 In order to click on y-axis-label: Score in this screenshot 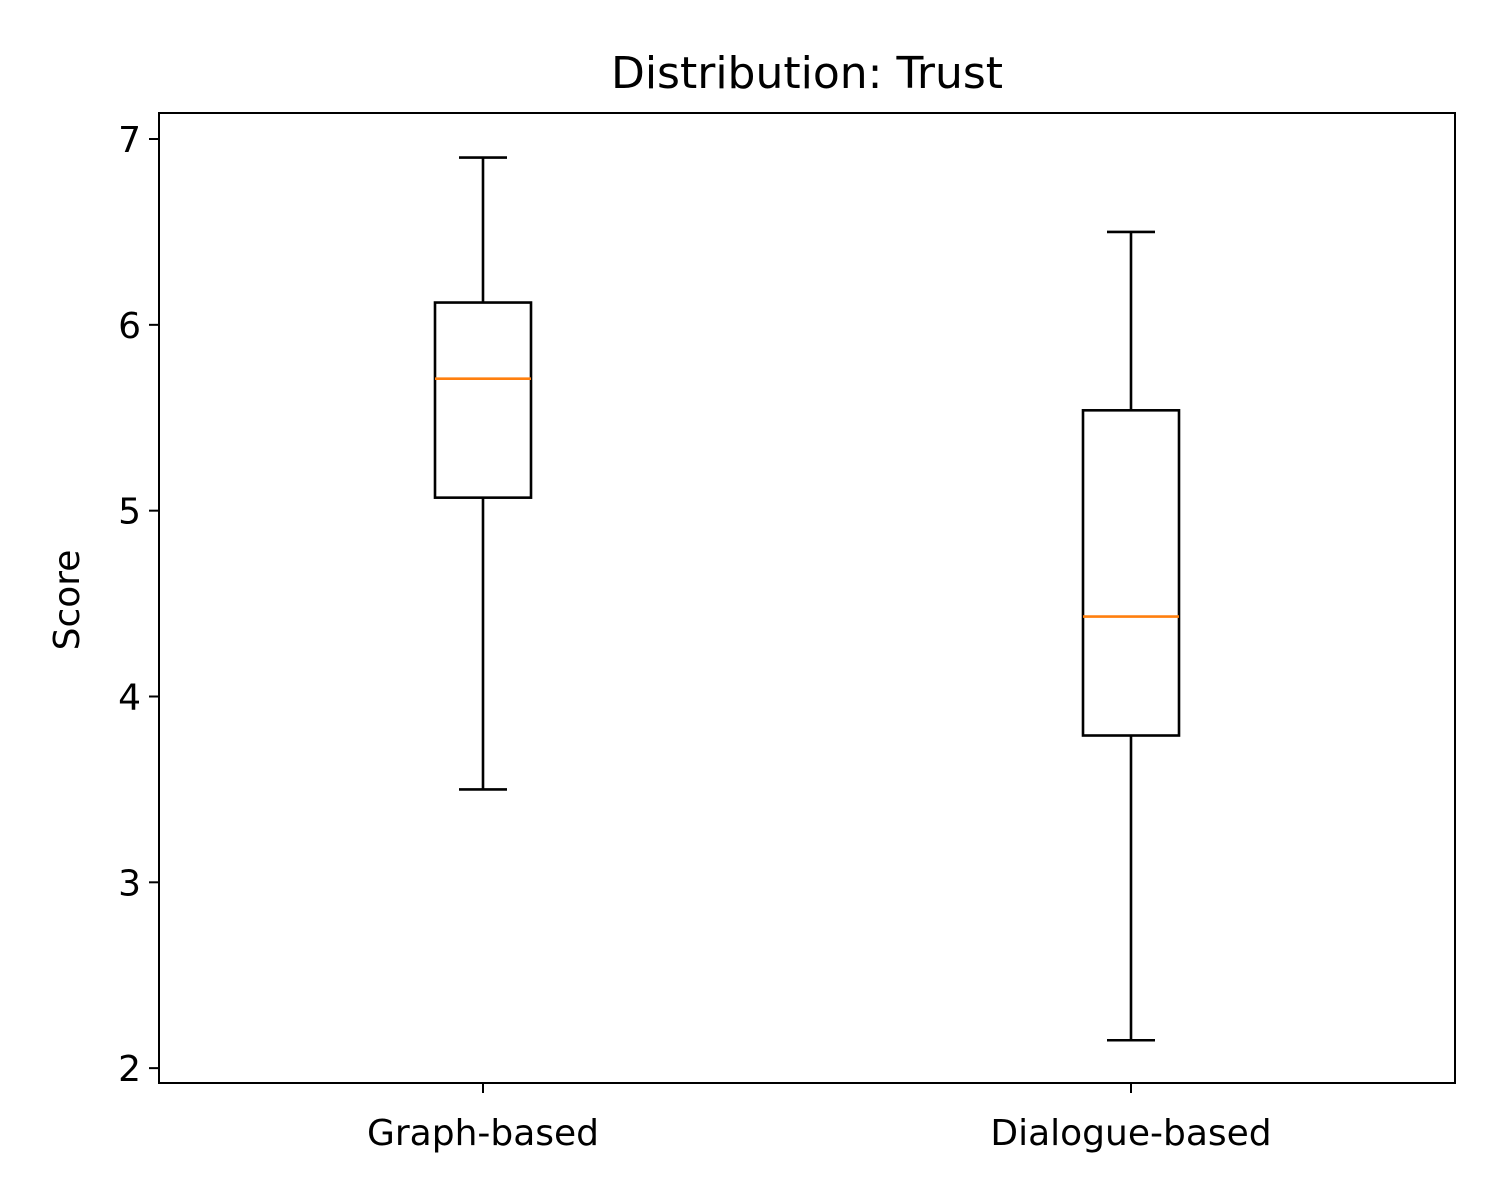, I will do `click(67, 600)`.